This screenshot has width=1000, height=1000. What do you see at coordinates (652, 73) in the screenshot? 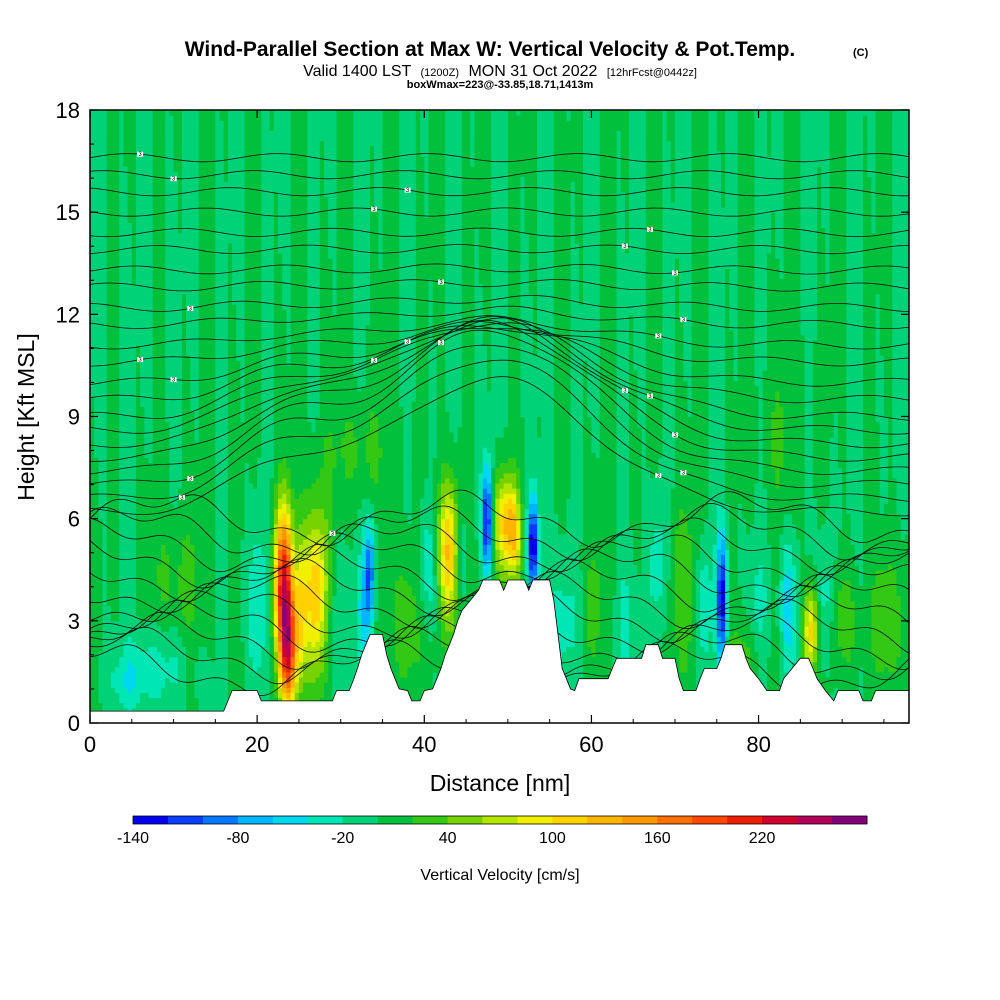
I see `subtitle-forecast: [12hrFcst@0442z]` at bounding box center [652, 73].